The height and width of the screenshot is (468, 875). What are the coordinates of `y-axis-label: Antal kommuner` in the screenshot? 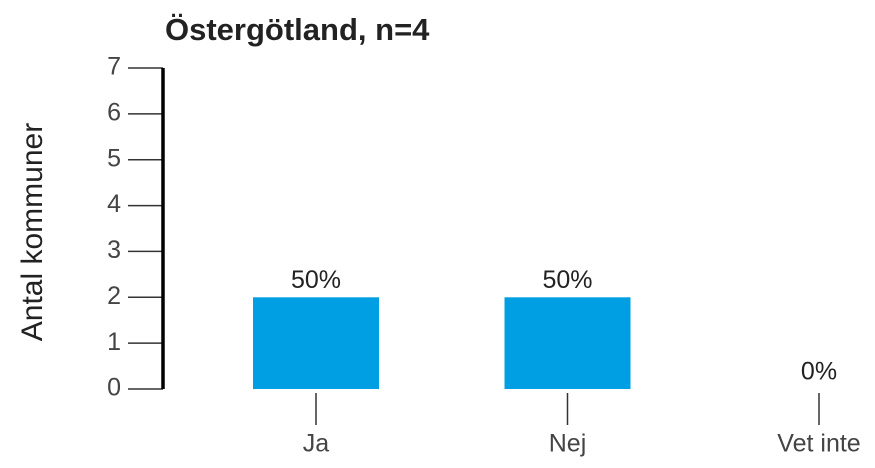 It's located at (32, 232).